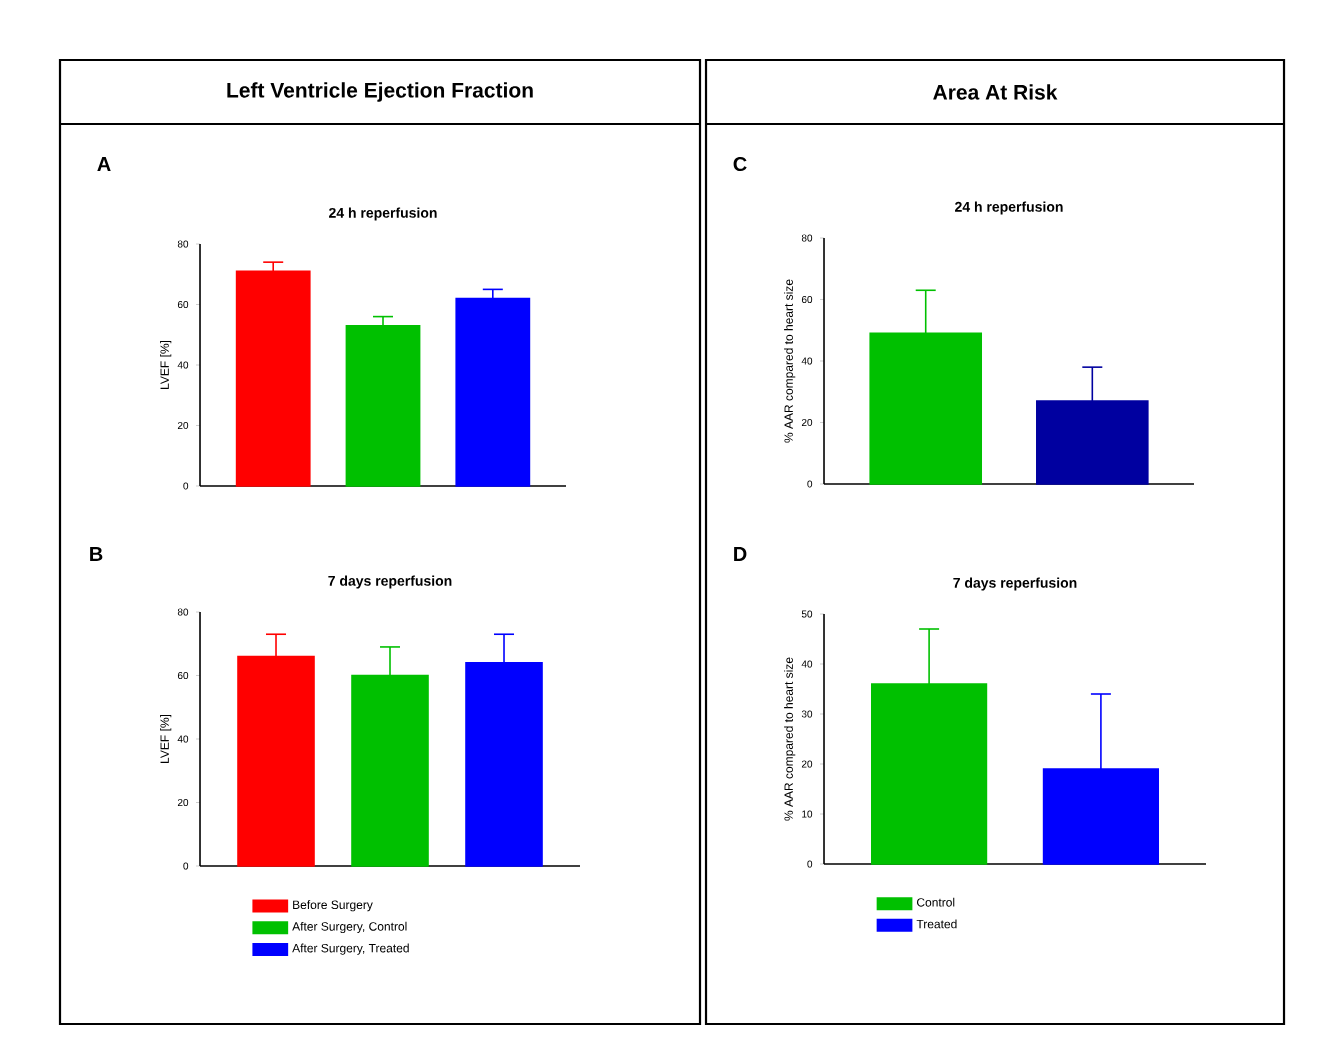 The image size is (1320, 1062). Describe the element at coordinates (740, 164) in the screenshot. I see `text: C` at that location.